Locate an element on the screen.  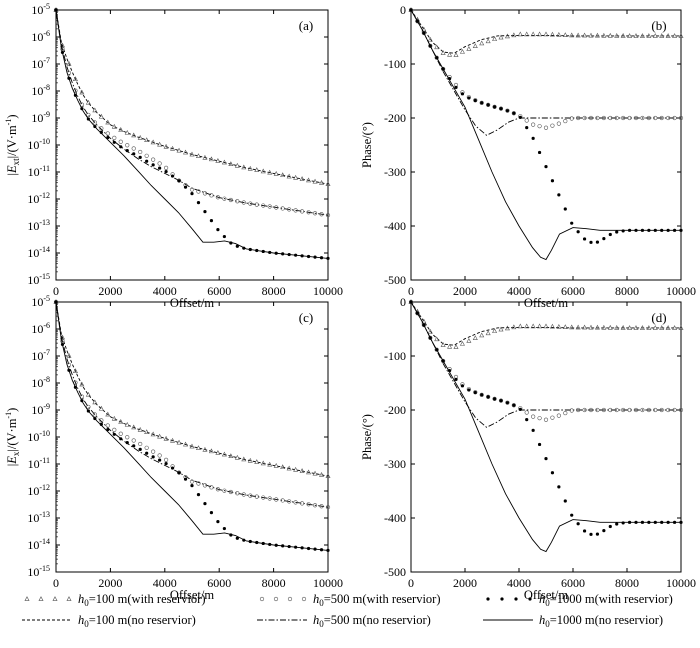
panel-label: (a) is located at coordinates (306, 25).